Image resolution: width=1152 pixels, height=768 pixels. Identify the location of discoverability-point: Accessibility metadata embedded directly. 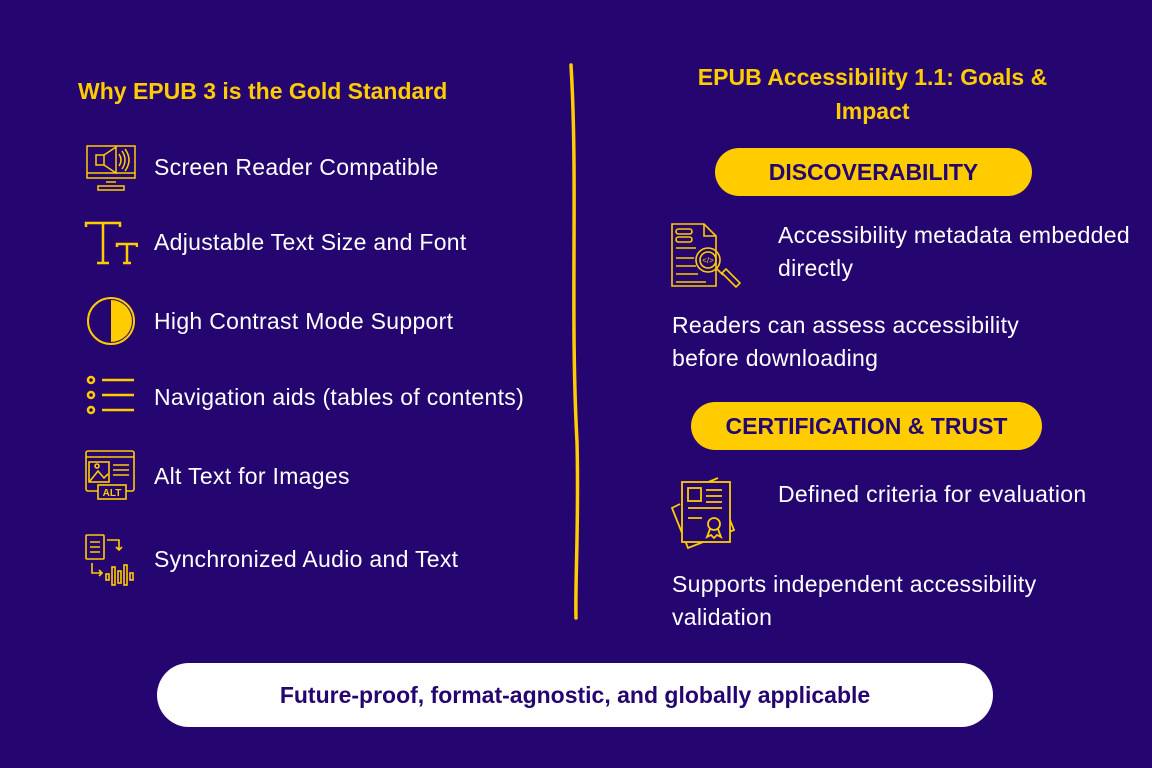
(954, 251).